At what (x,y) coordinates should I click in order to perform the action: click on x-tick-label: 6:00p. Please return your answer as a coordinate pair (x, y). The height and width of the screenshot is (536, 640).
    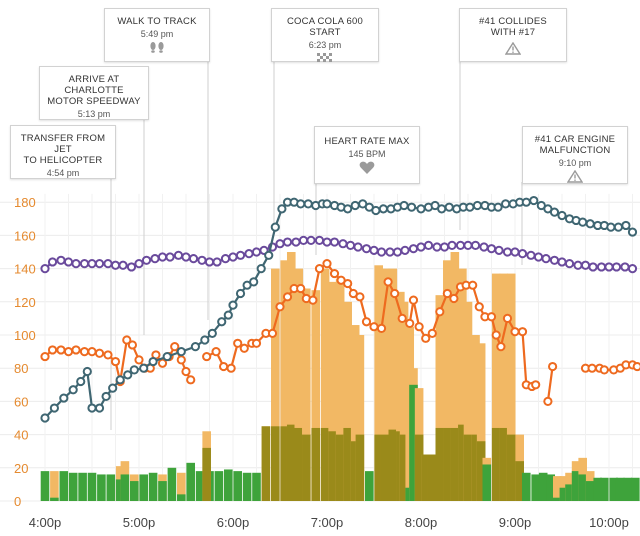
    Looking at the image, I should click on (233, 522).